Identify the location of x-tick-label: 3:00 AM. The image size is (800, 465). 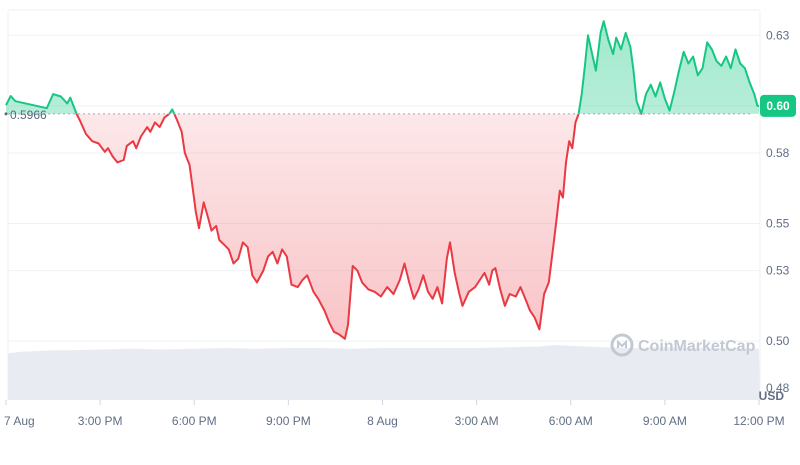
(477, 421).